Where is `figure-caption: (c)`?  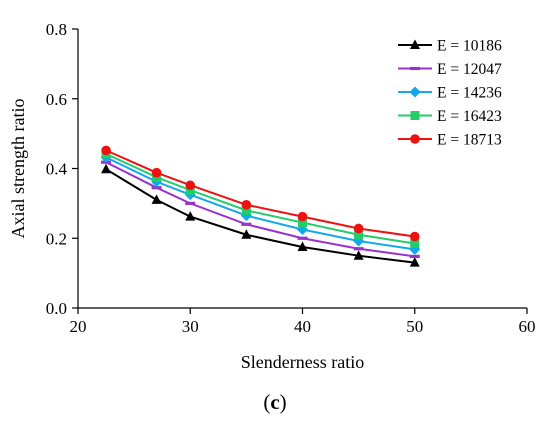
figure-caption: (c) is located at coordinates (275, 402).